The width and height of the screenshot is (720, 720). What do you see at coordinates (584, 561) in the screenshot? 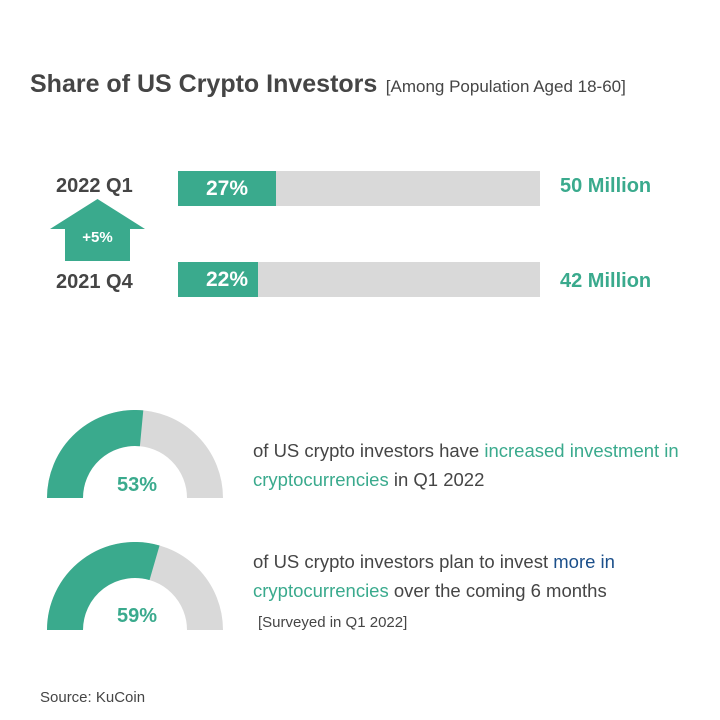
I see `stat-2-highlight-blue: more in` at bounding box center [584, 561].